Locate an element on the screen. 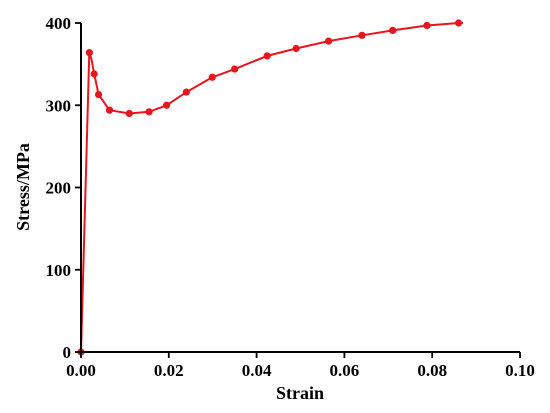 The image size is (550, 413). y-tick-label: 400 is located at coordinates (59, 23).